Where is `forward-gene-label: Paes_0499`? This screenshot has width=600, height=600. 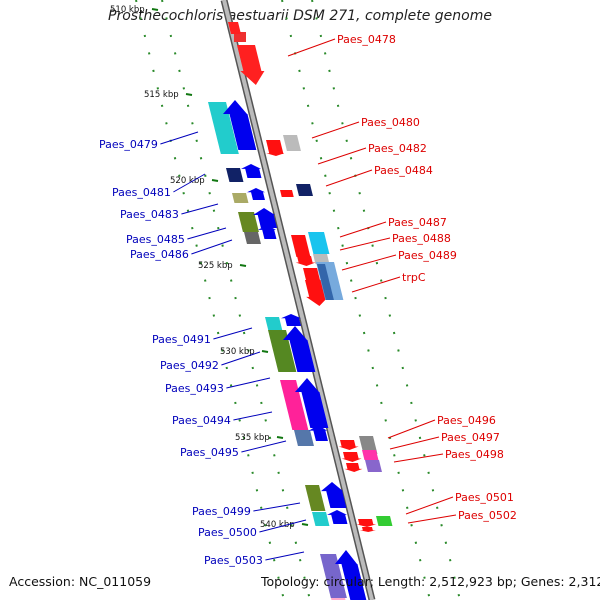 forward-gene-label: Paes_0499 is located at coordinates (221, 511).